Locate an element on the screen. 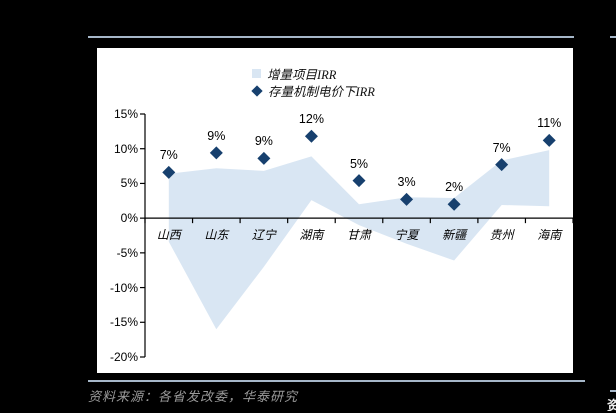 This screenshot has height=413, width=616. x-axis-label: 山西 is located at coordinates (168, 235).